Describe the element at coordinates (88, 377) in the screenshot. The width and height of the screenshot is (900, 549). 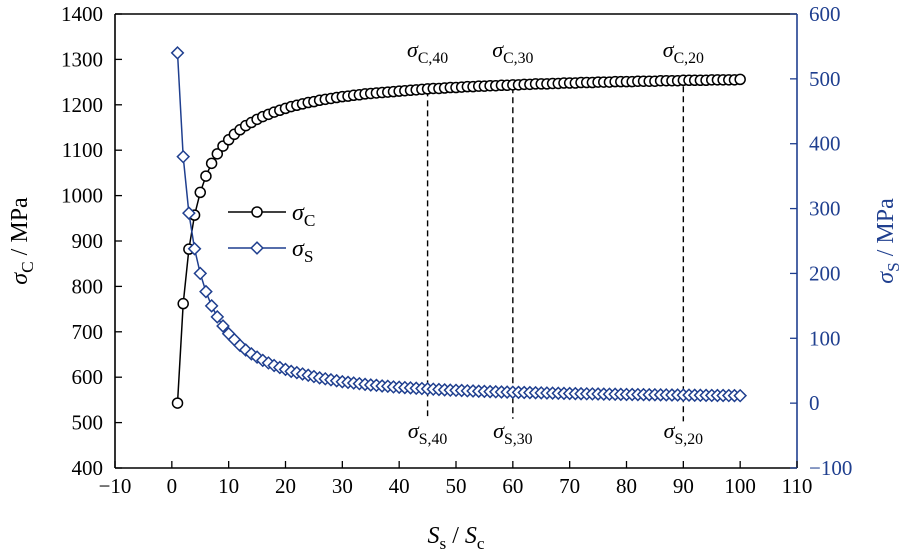
I see `y-left-tick-label: 600` at that location.